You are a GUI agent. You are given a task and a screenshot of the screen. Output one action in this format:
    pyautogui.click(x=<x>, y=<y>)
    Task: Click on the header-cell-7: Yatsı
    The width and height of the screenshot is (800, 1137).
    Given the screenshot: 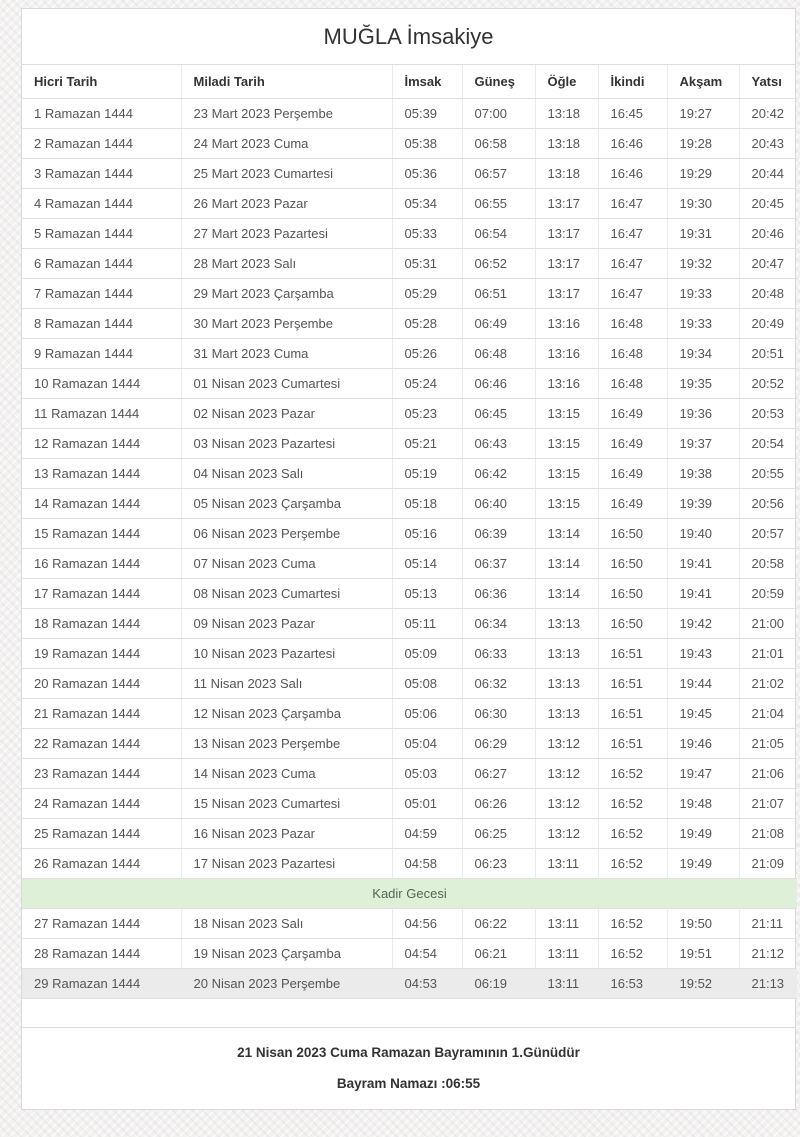 What is the action you would take?
    pyautogui.click(x=768, y=82)
    